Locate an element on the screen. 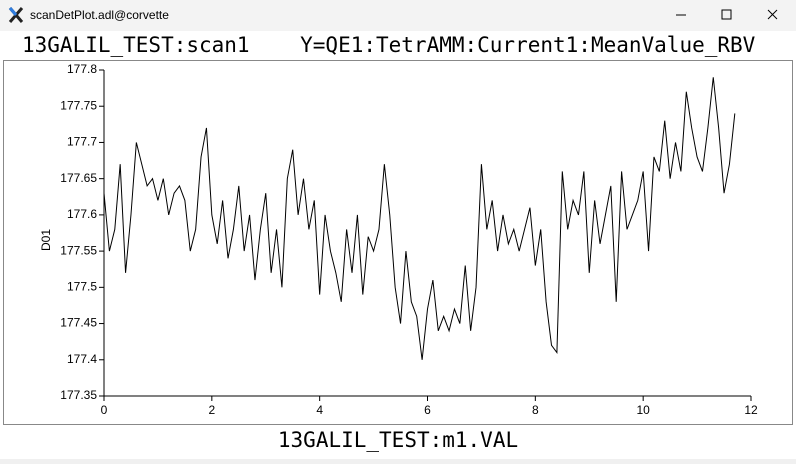  x-tick-label: 0 is located at coordinates (104, 410).